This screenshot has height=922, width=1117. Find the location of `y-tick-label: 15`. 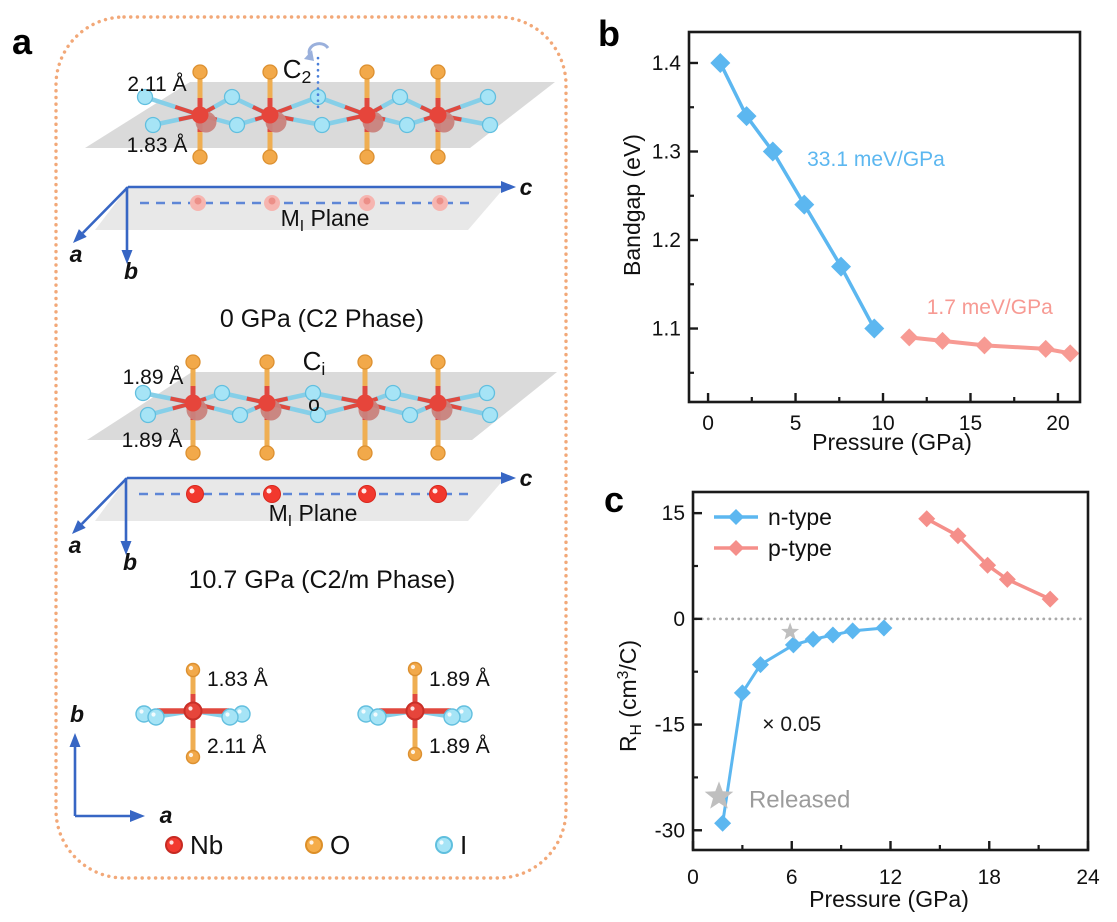

y-tick-label: 15 is located at coordinates (673, 513).